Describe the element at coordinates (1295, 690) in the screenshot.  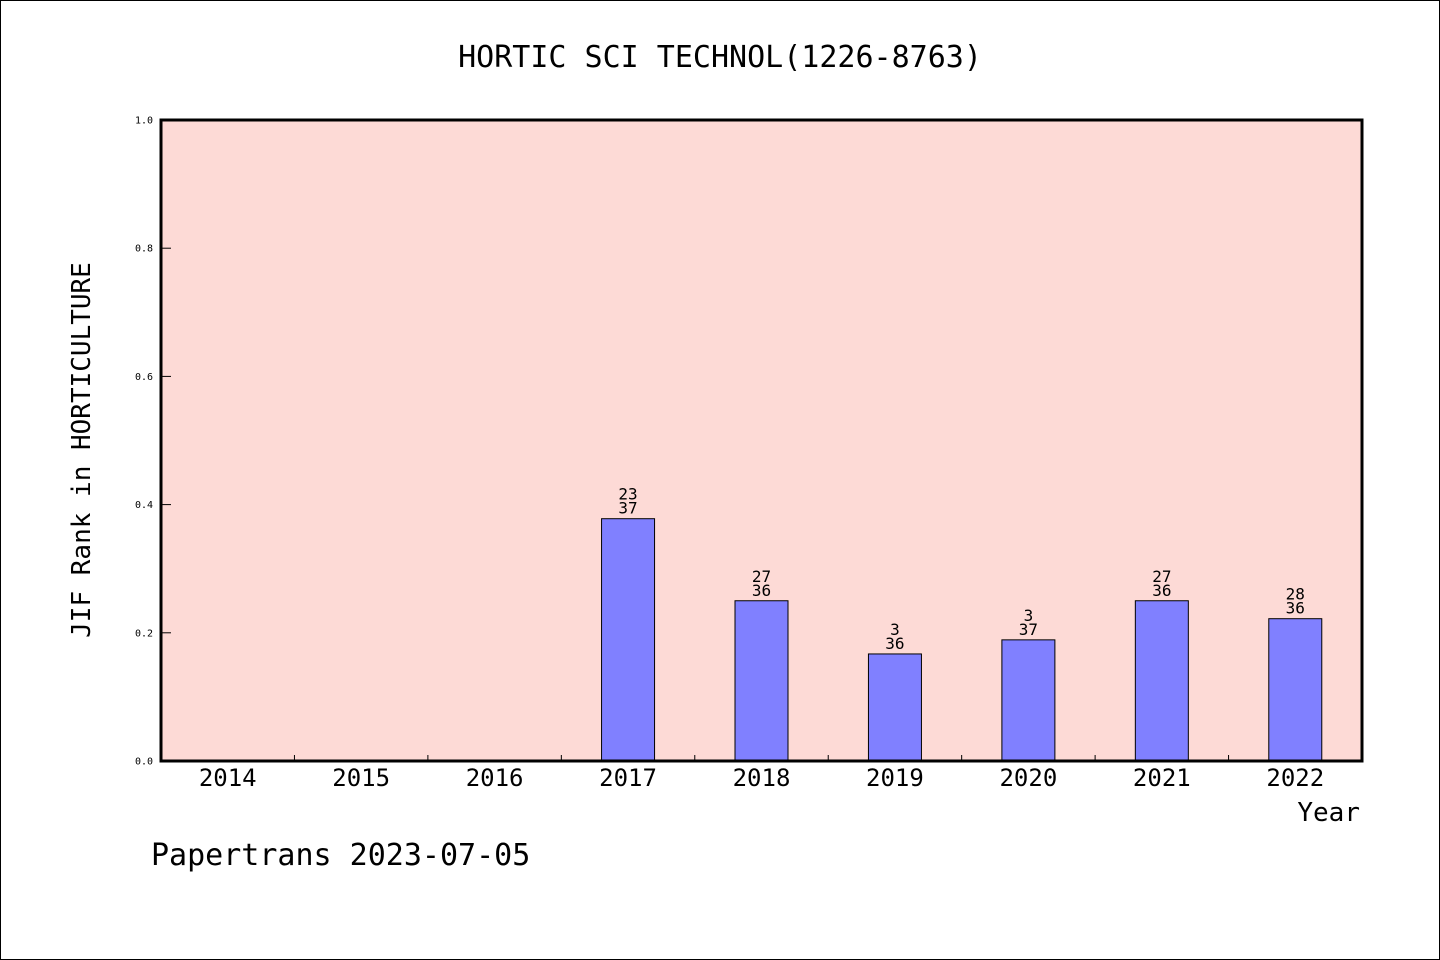
I see `bar-2022` at that location.